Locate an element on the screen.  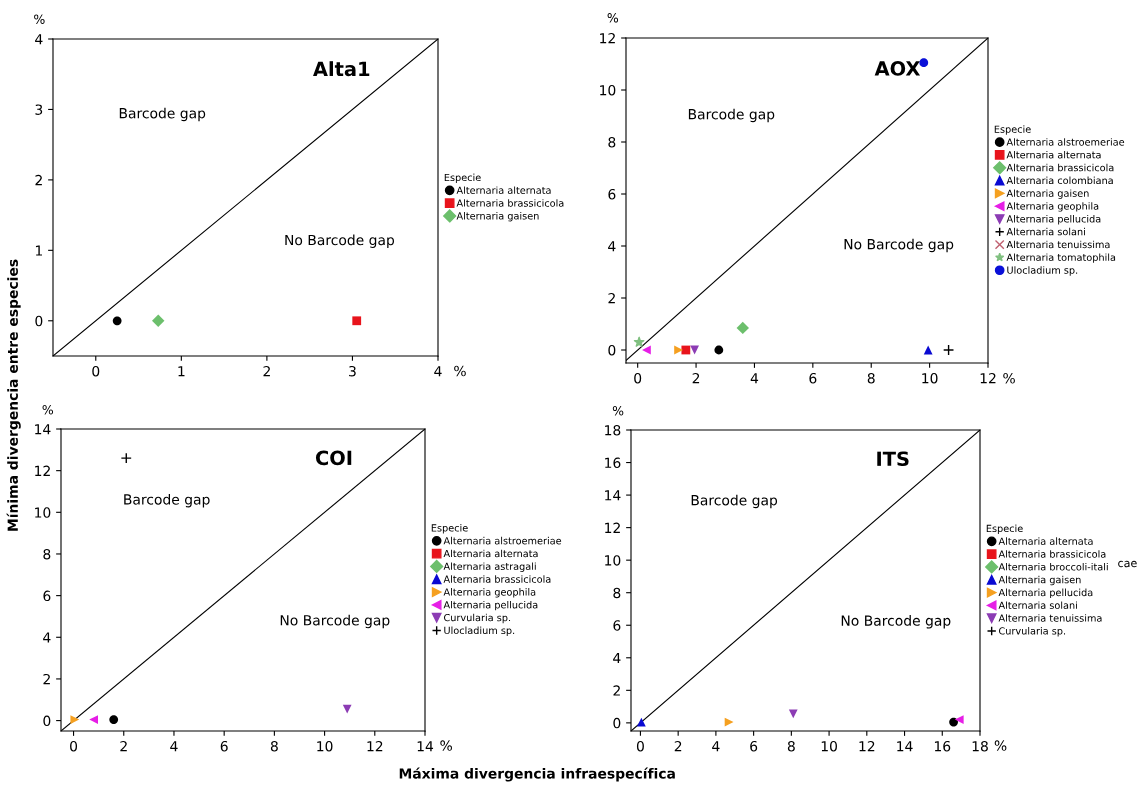
legend-label: Alternaria broccoli-itali is located at coordinates (1053, 566).